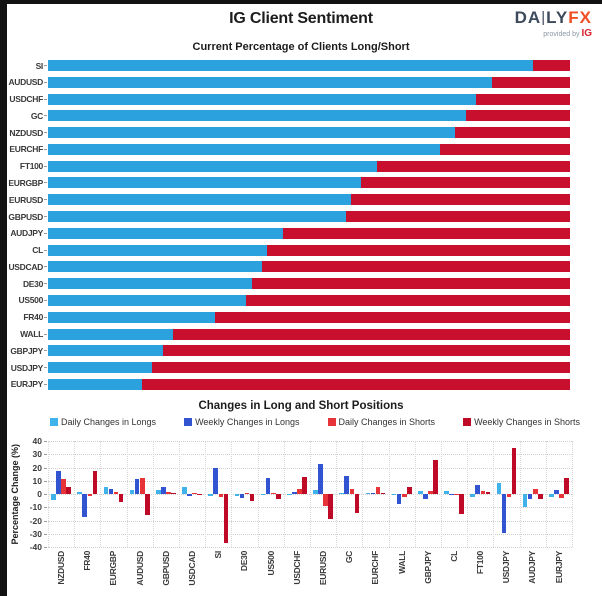 Image resolution: width=602 pixels, height=596 pixels. Describe the element at coordinates (113, 572) in the screenshot. I see `x-label-cell: EURGBP` at that location.